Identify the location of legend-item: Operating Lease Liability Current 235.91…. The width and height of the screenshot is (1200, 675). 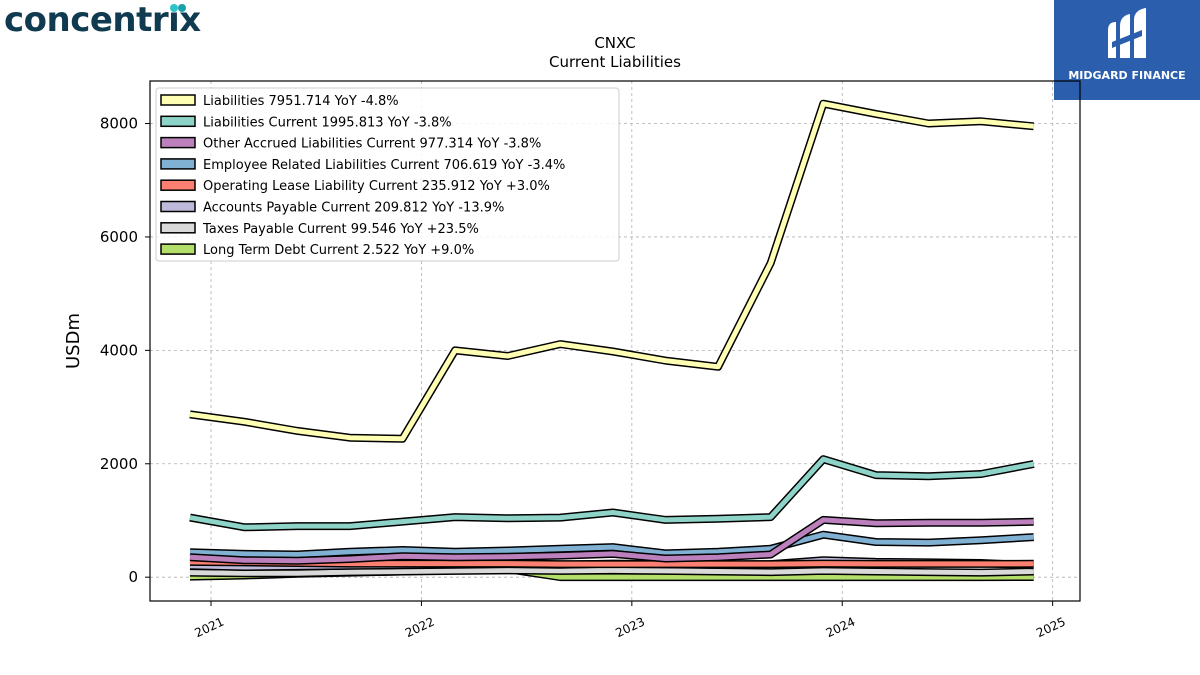
(355, 186).